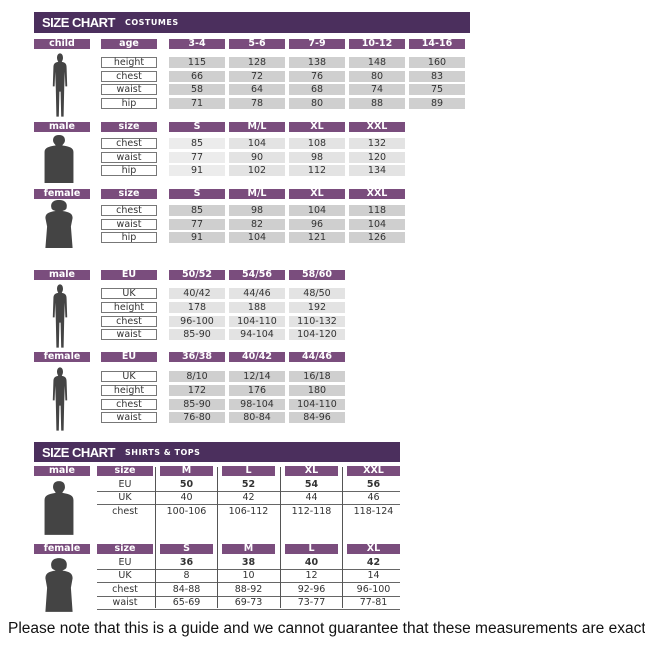 Image resolution: width=645 pixels, height=645 pixels. Describe the element at coordinates (197, 44) in the screenshot. I see `column-header: 3-4` at that location.